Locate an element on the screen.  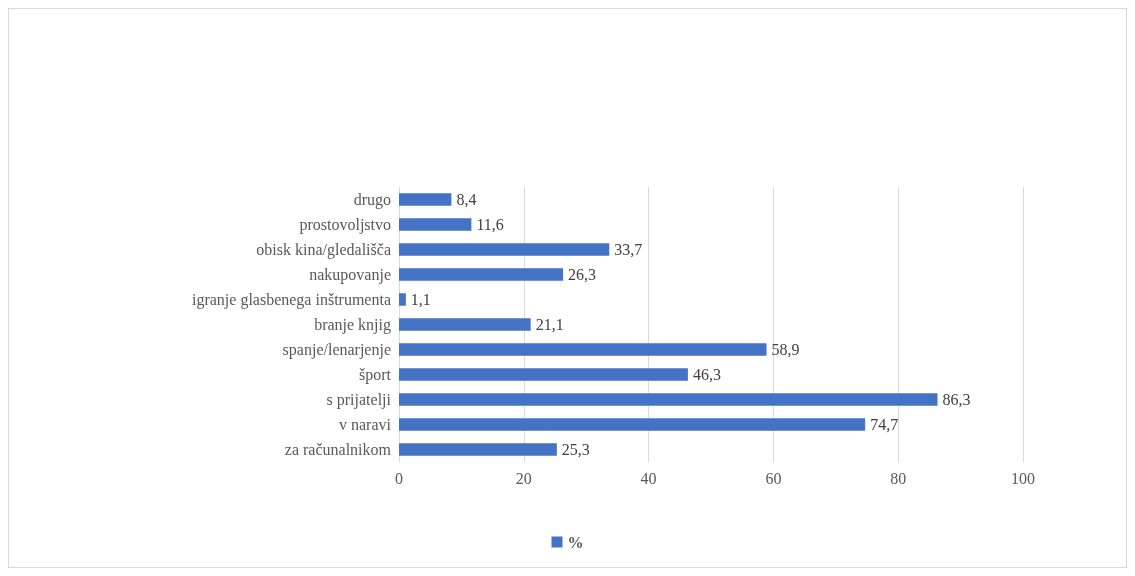
x-tick-label: 40 is located at coordinates (648, 478).